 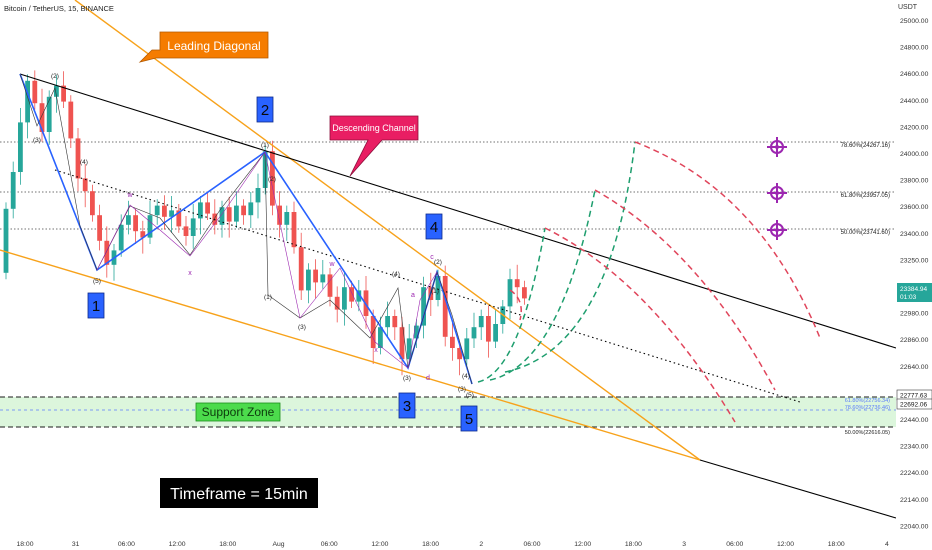 I want to click on price-mark-value: 22777.63, so click(x=913, y=396).